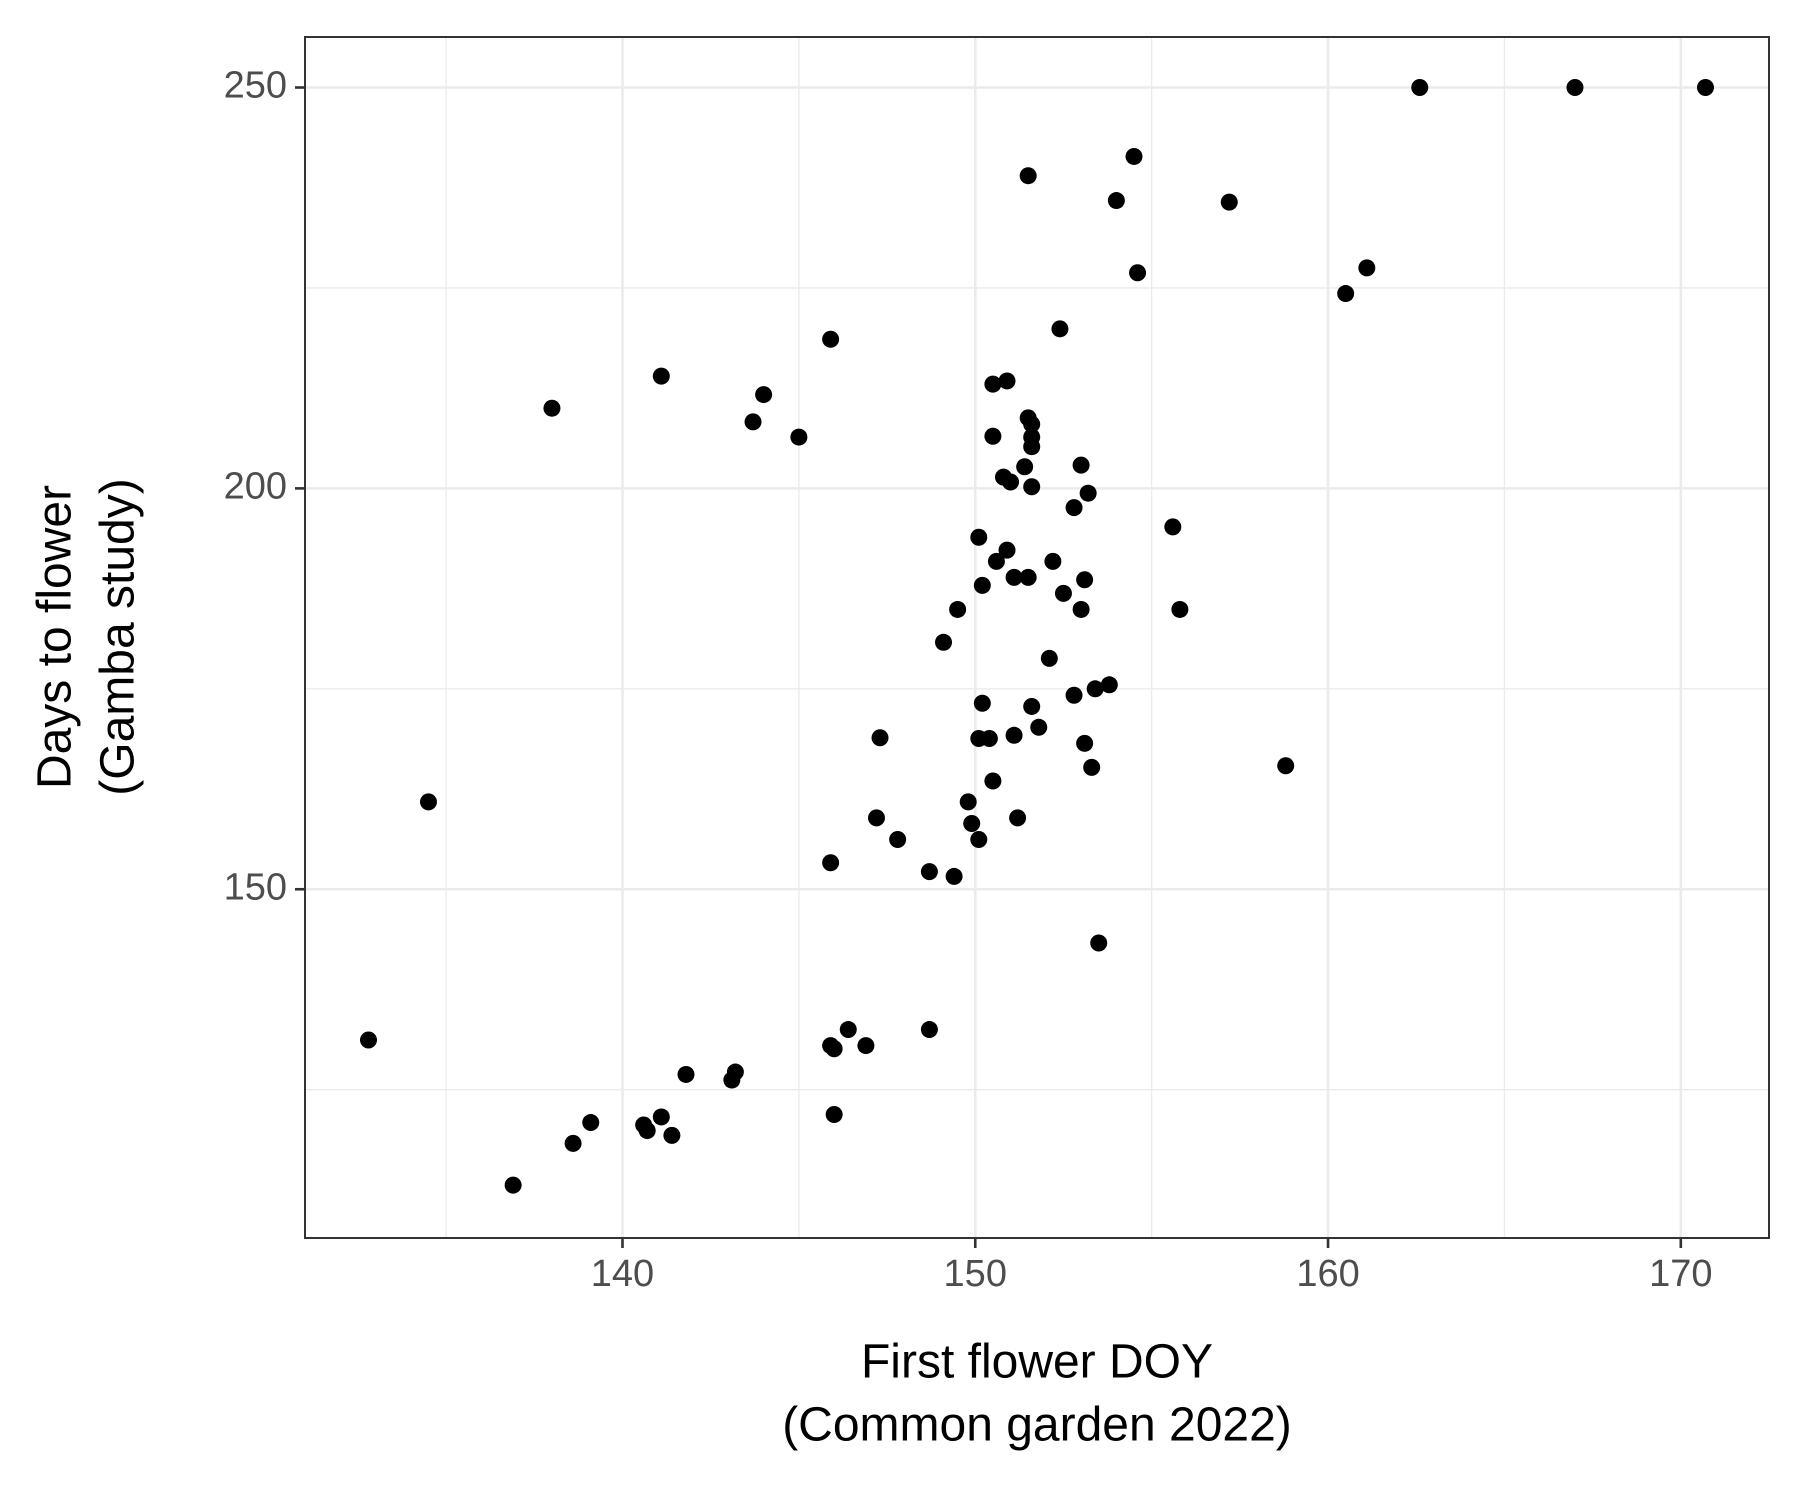  What do you see at coordinates (622, 1274) in the screenshot?
I see `x-tick-label: 140` at bounding box center [622, 1274].